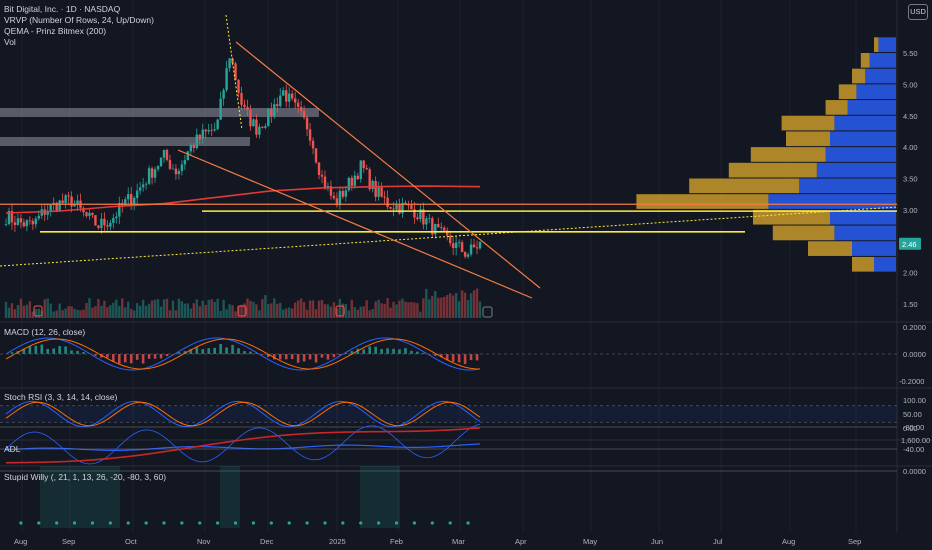 The image size is (932, 550). What do you see at coordinates (911, 381) in the screenshot?
I see `macd-tick-label: -0.2000` at bounding box center [911, 381].